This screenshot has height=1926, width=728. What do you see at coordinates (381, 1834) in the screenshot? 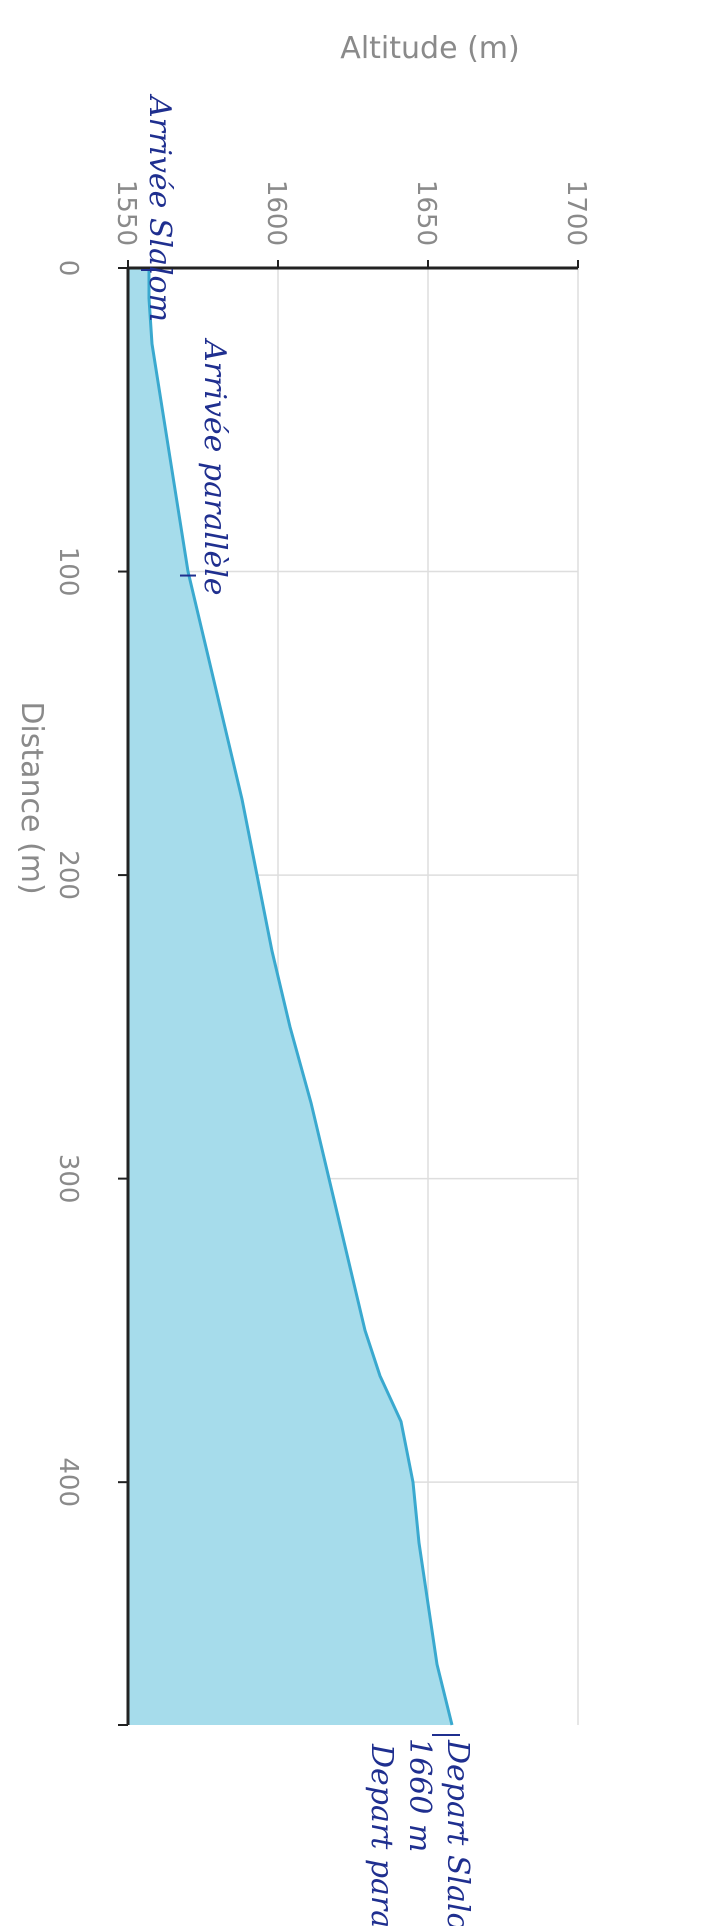
I see `annotation-depart-parallele: Depart parallèle` at bounding box center [381, 1834].